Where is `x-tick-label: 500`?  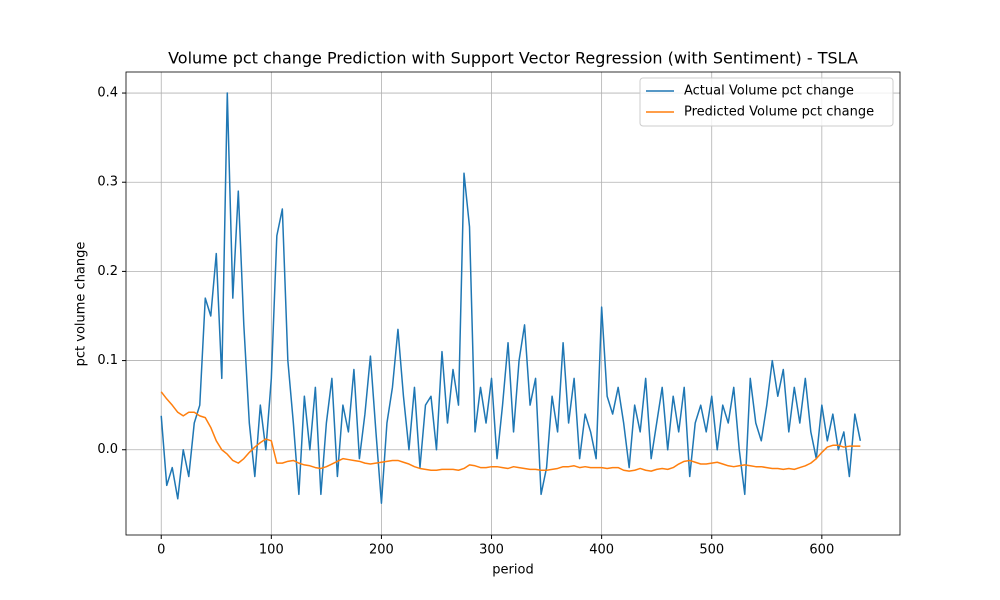
x-tick-label: 500 is located at coordinates (711, 550).